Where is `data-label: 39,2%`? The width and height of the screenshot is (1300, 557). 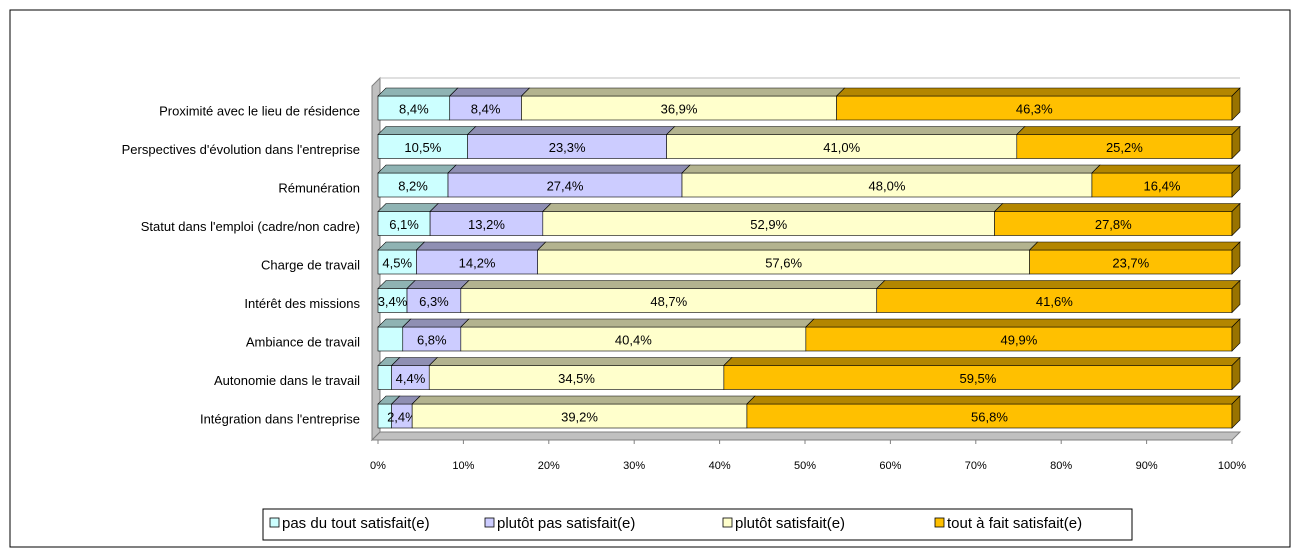
data-label: 39,2% is located at coordinates (579, 416).